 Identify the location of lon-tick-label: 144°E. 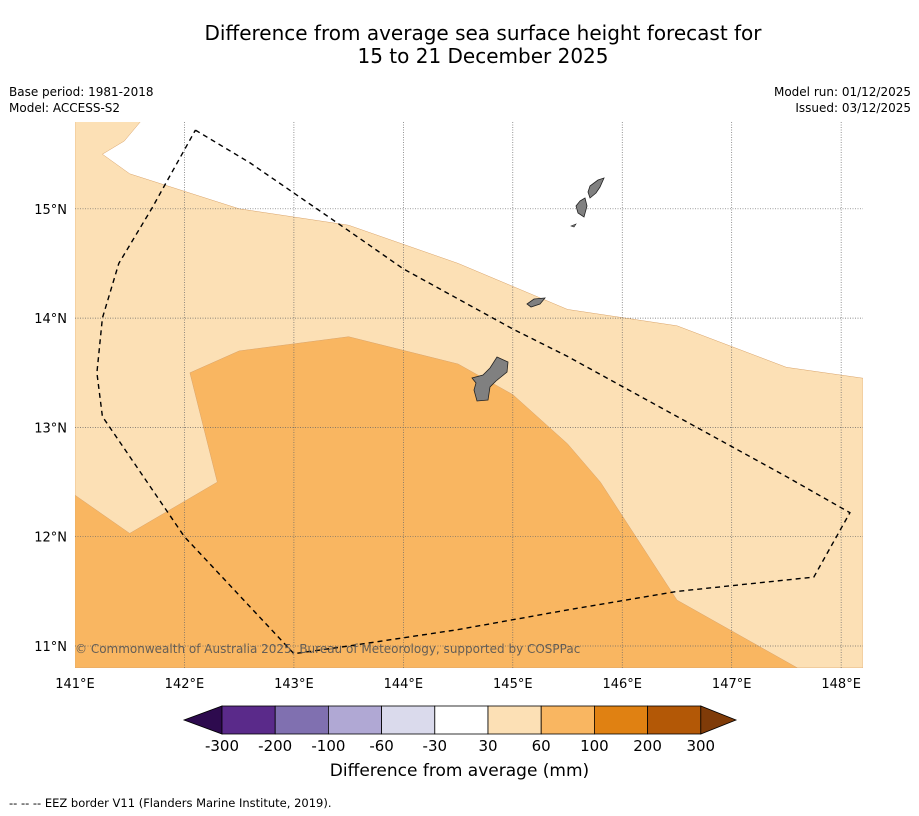
(404, 684).